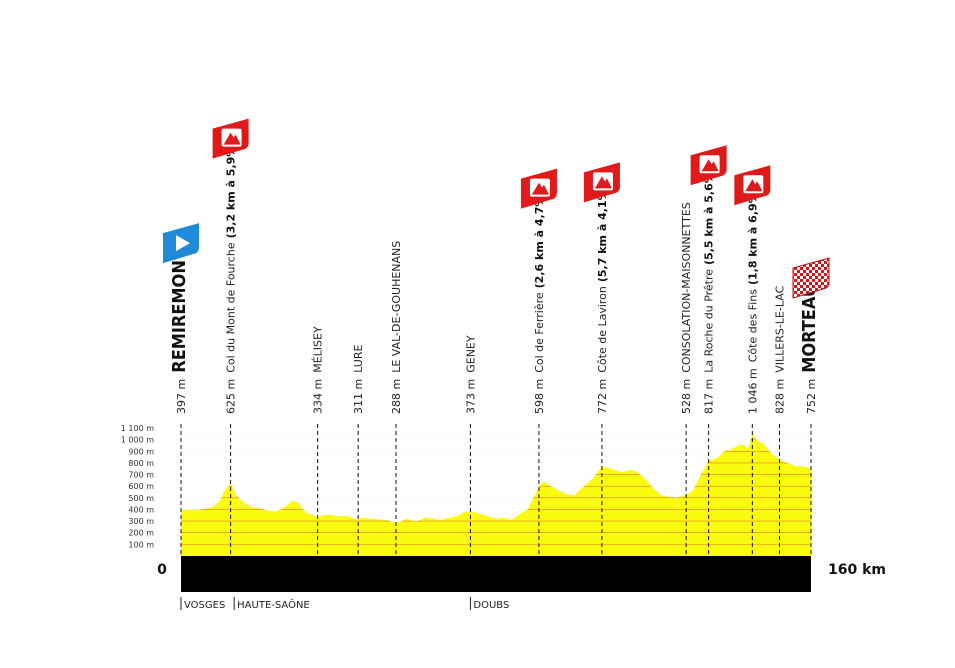 The width and height of the screenshot is (955, 668). I want to click on y-tick-label: 600 m, so click(141, 486).